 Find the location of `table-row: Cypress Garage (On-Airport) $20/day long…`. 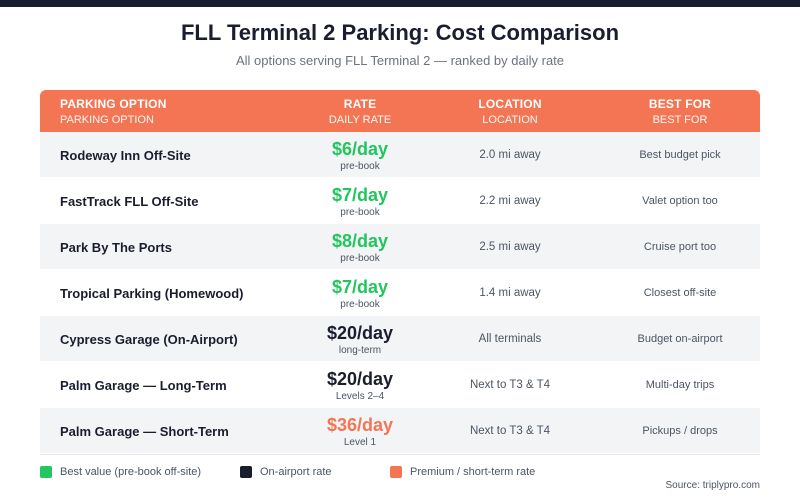

table-row: Cypress Garage (On-Airport) $20/day long… is located at coordinates (400, 339).